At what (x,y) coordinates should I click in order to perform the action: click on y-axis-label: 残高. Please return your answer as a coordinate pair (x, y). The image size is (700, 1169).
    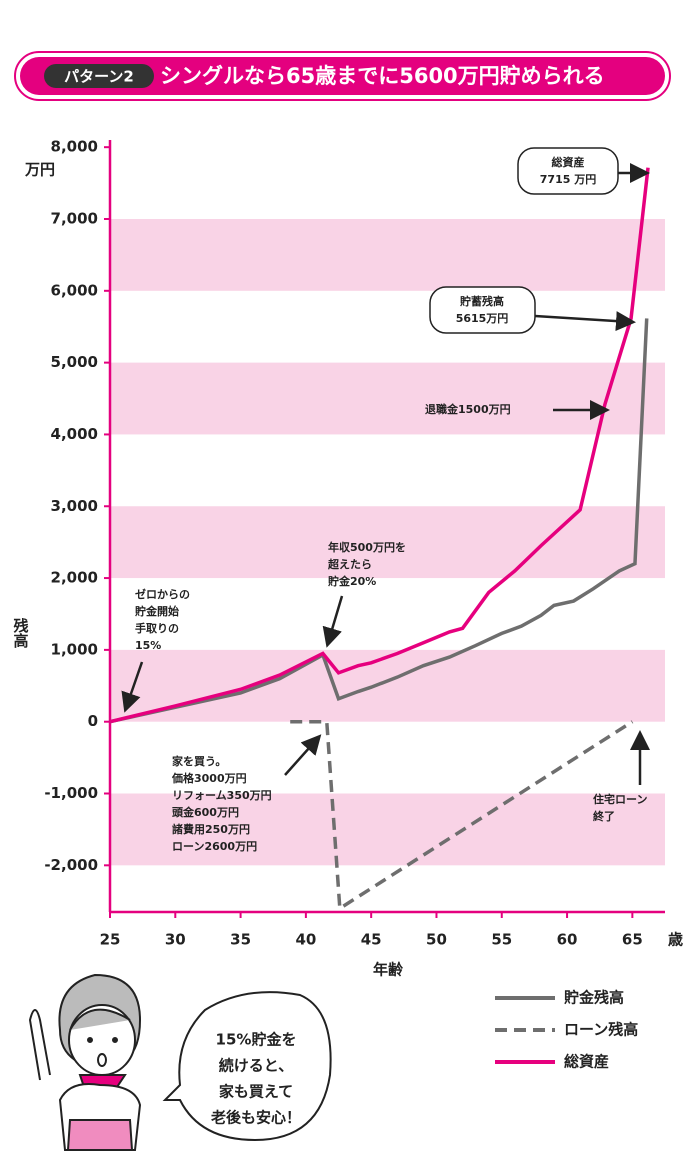
    Looking at the image, I should click on (21, 633).